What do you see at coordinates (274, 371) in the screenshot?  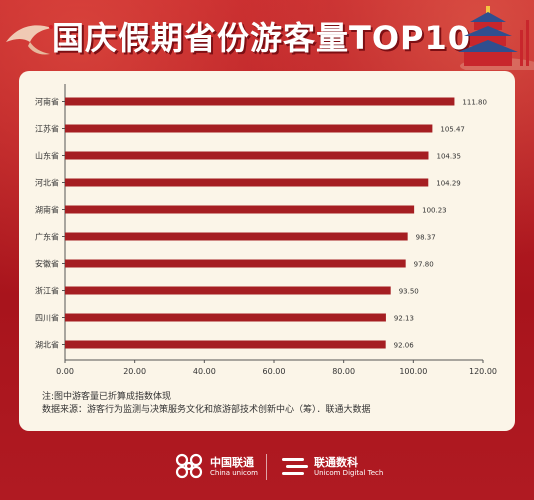 I see `x-tick-label: 60.00` at bounding box center [274, 371].